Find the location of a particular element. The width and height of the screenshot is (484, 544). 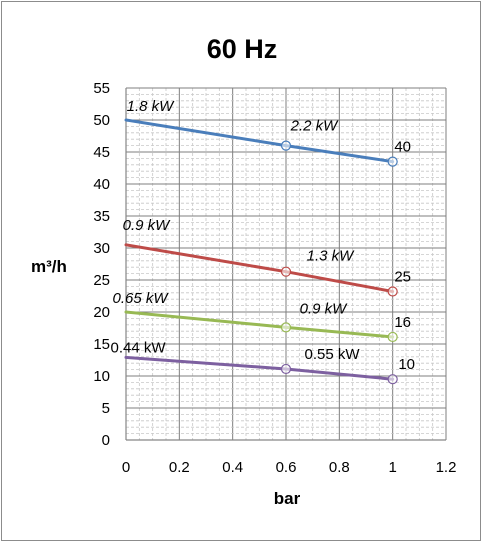

y-tick-labels: 0 5 10 15 20 25 30 35 40 45 50 55 is located at coordinates (101, 264).